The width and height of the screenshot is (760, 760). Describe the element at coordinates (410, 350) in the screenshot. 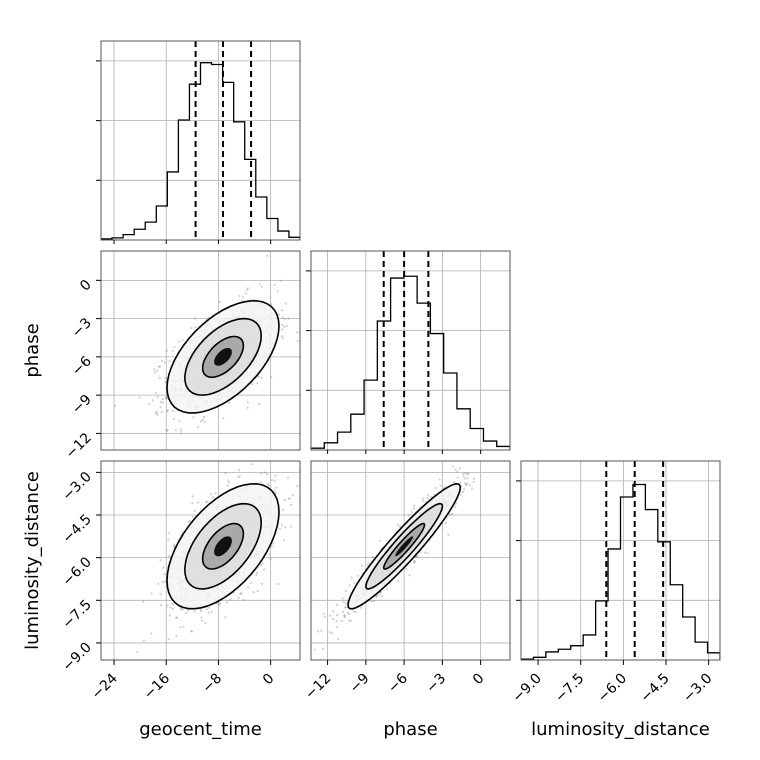

I see `panel-frame` at that location.